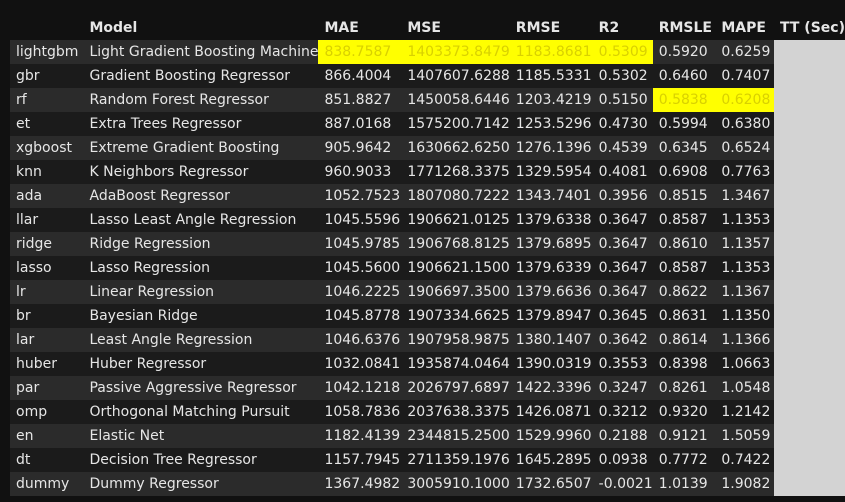  Describe the element at coordinates (551, 220) in the screenshot. I see `cell-rmse: 1379.6338` at that location.